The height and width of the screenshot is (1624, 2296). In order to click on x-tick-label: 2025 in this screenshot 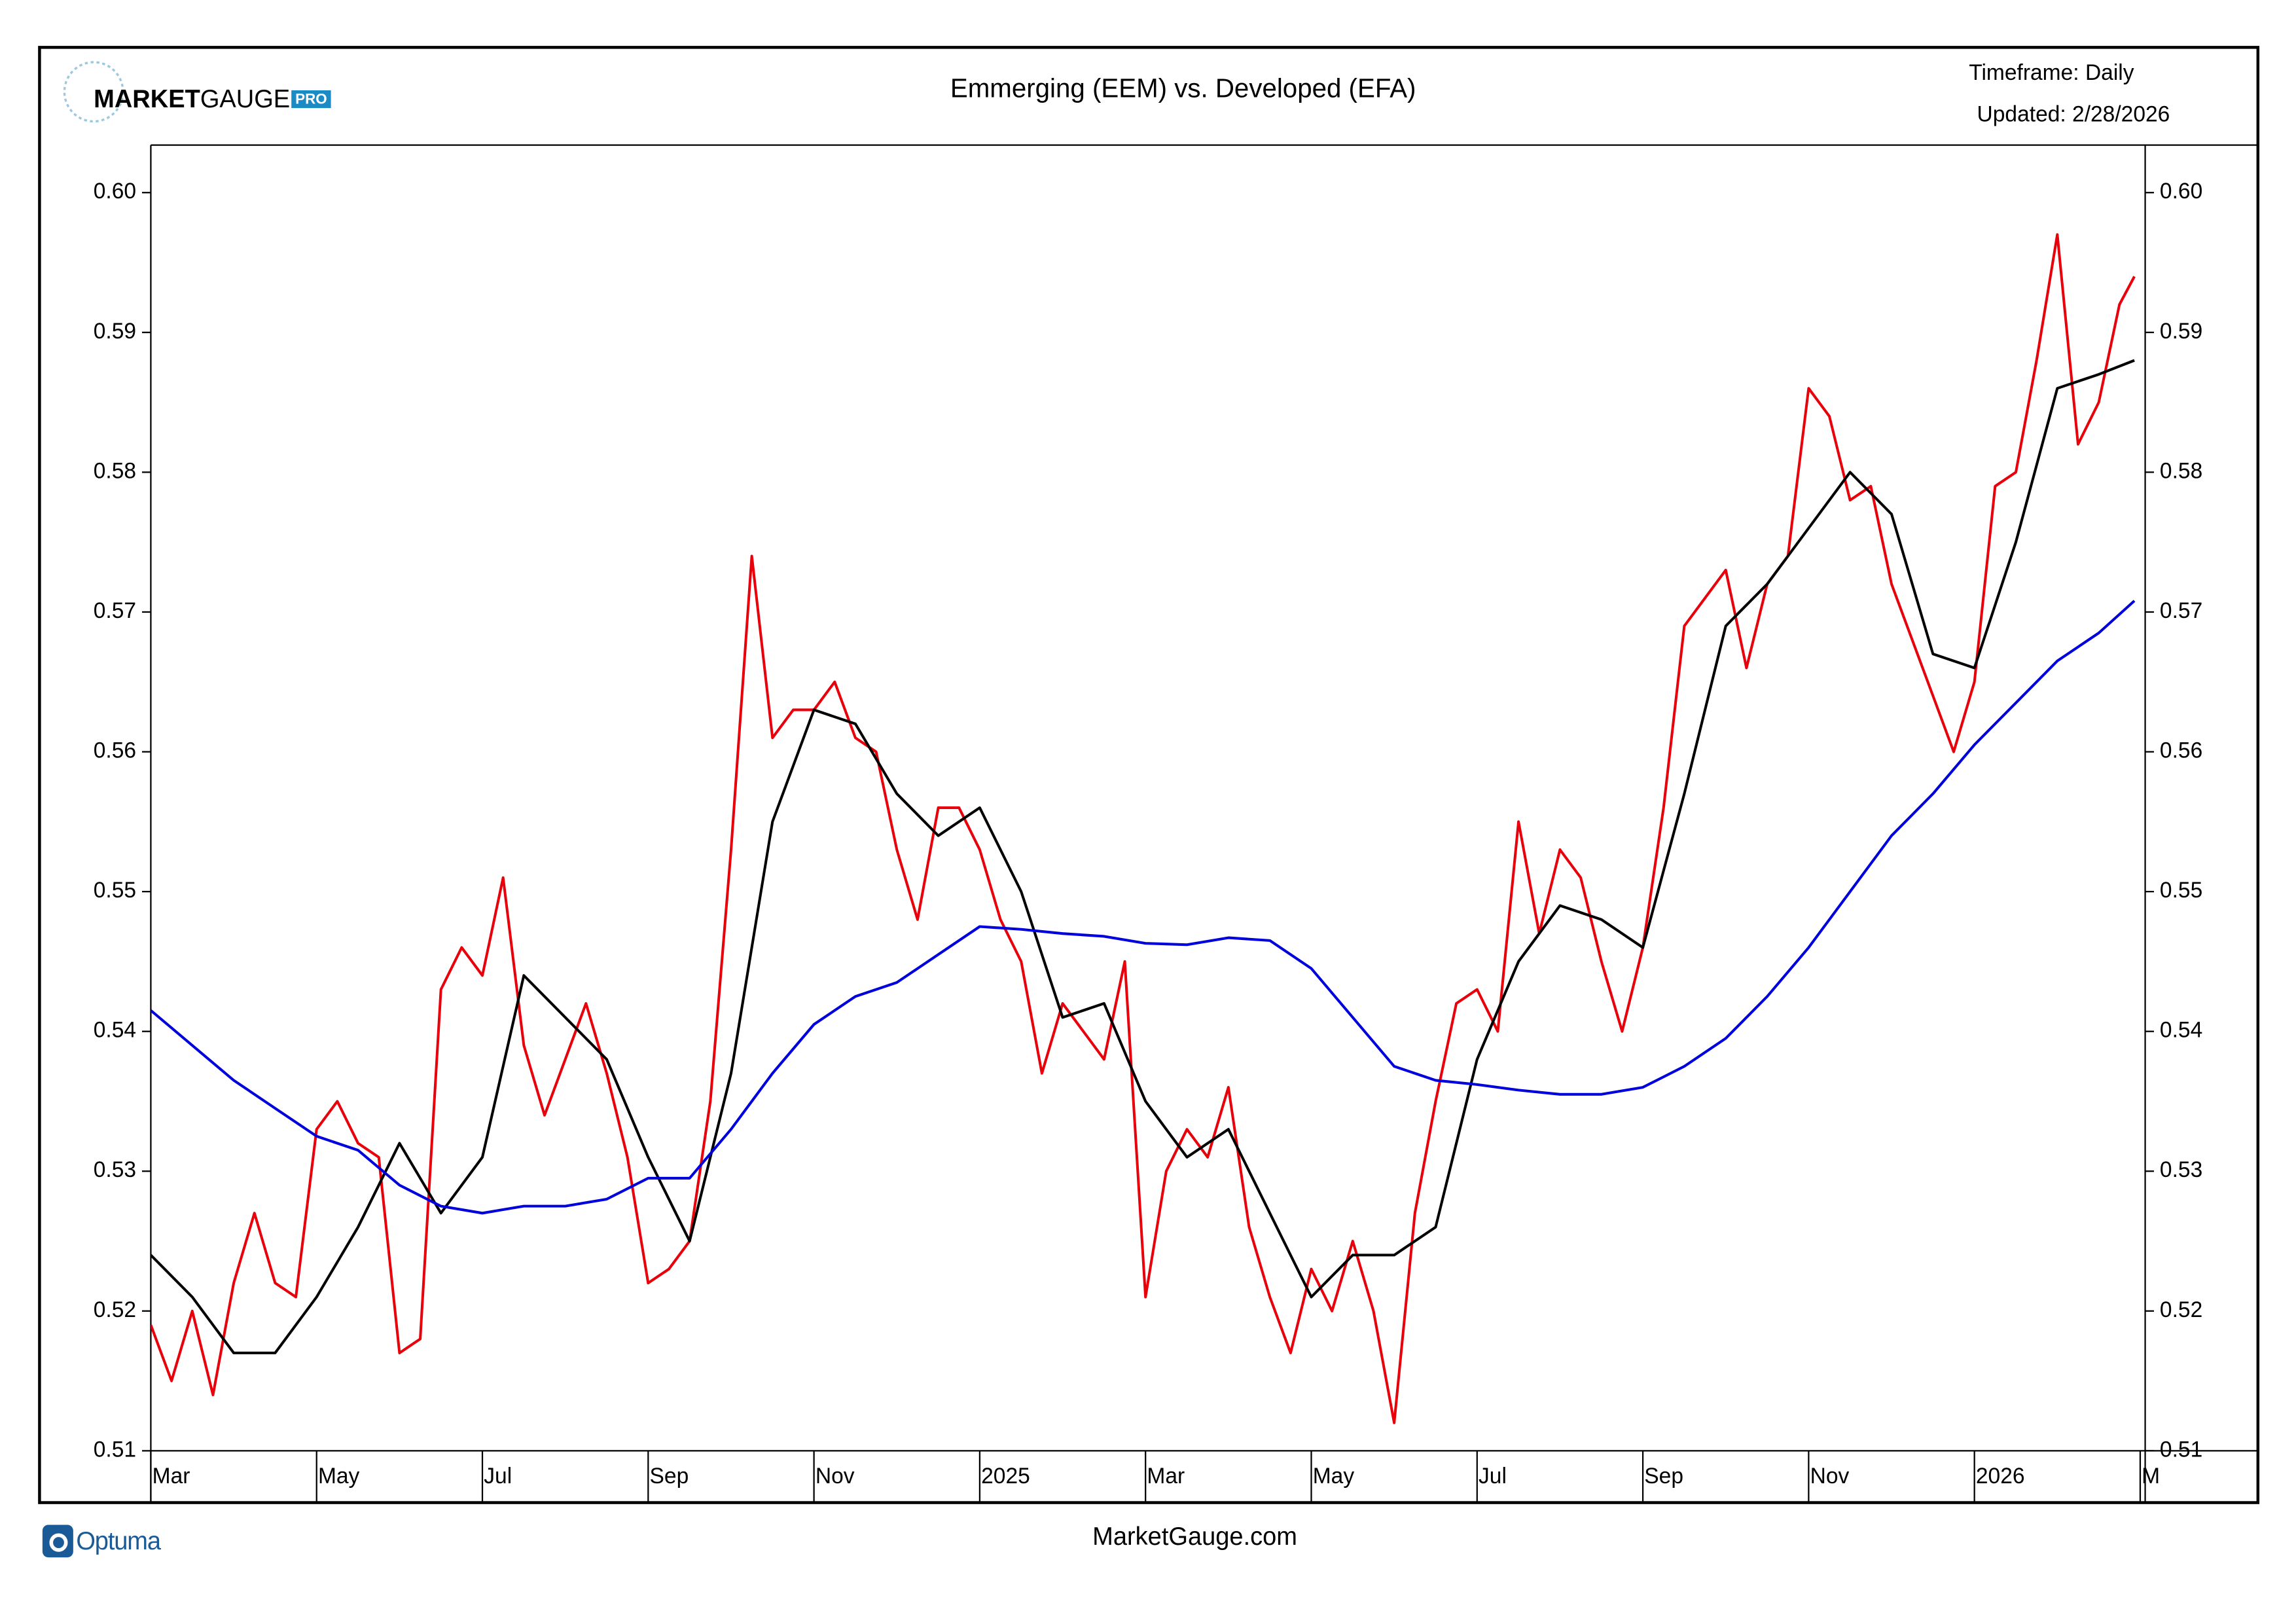, I will do `click(1006, 1477)`.